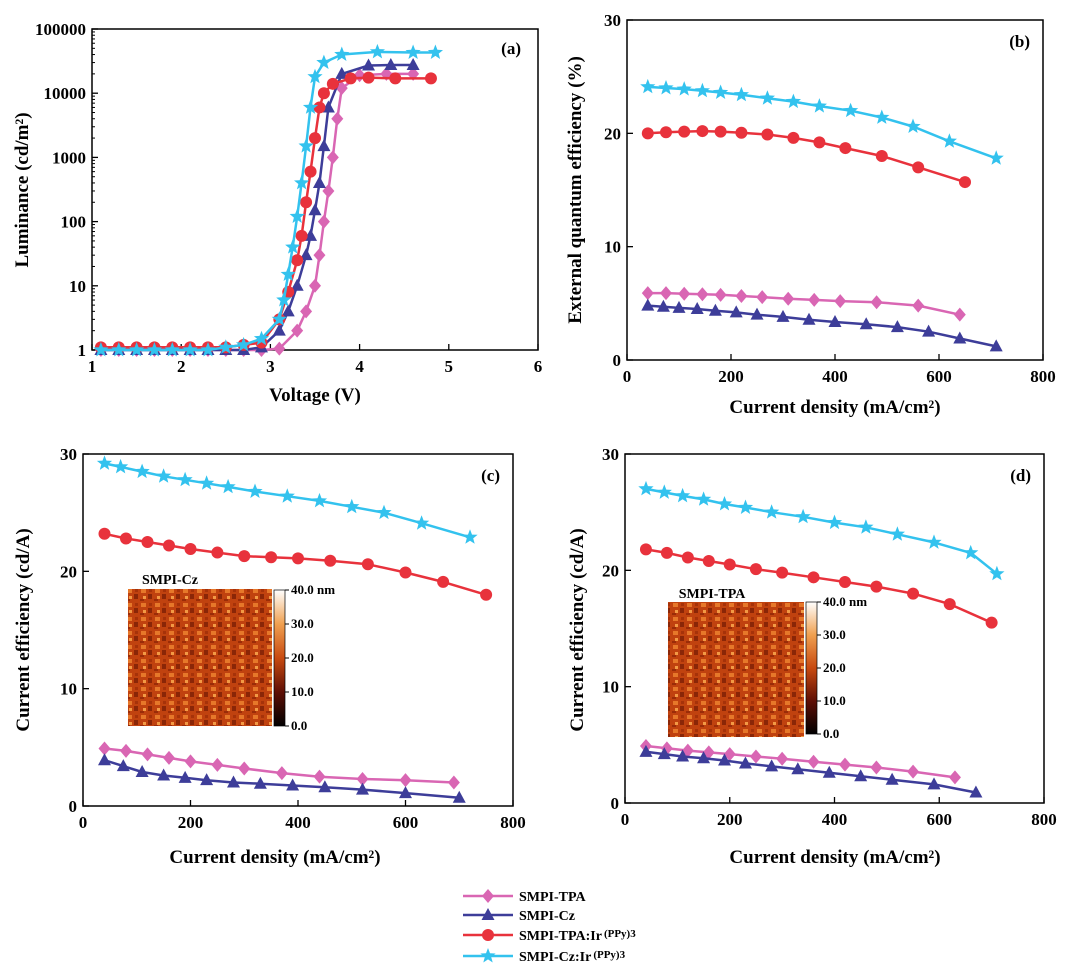 The image size is (1069, 969). What do you see at coordinates (544, 956) in the screenshot?
I see `legend-item-smpi-cz-ir: SMPI-Cz:Ir (PPy)3` at bounding box center [544, 956].